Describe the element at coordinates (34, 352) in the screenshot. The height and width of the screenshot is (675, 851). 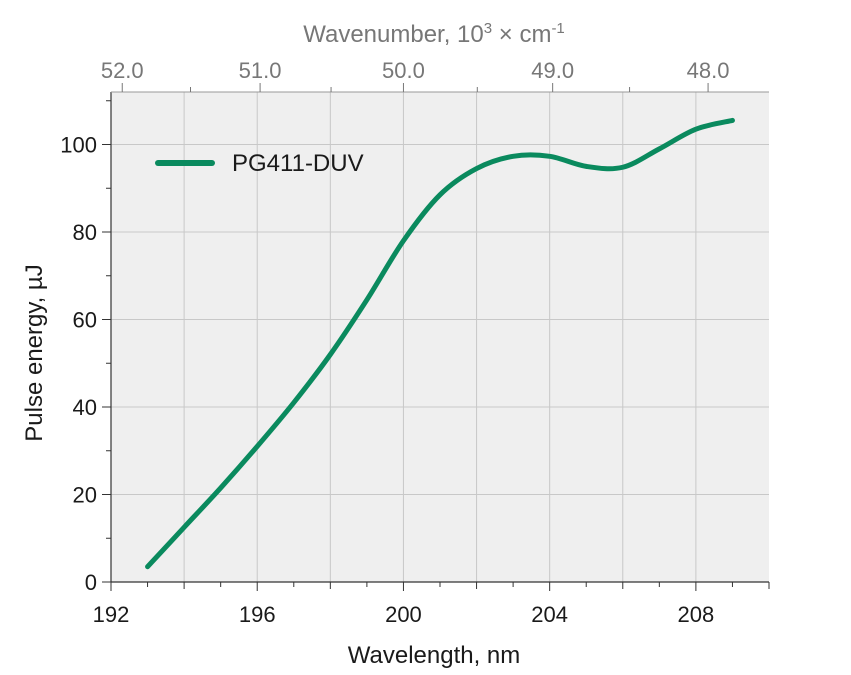
I see `y-axis-title: Pulse energy, µJ` at that location.